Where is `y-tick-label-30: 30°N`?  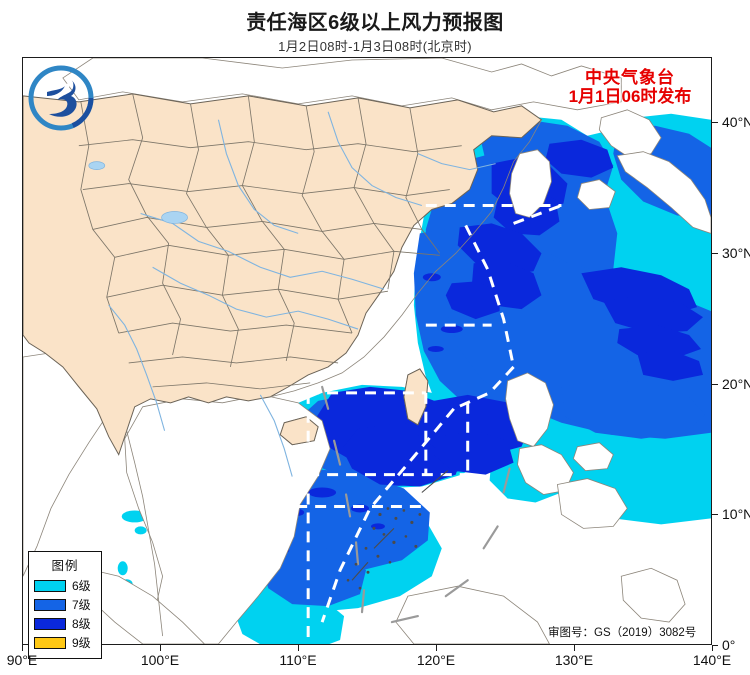
y-tick-label-30: 30°N is located at coordinates (736, 253).